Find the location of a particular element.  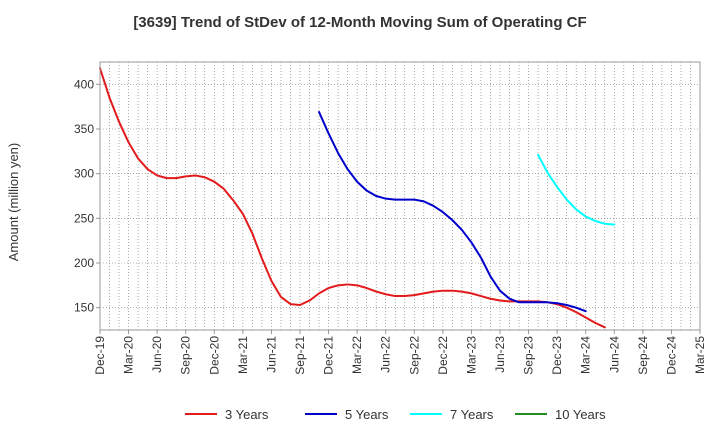

x-tick-label: Sep-22 is located at coordinates (414, 355).